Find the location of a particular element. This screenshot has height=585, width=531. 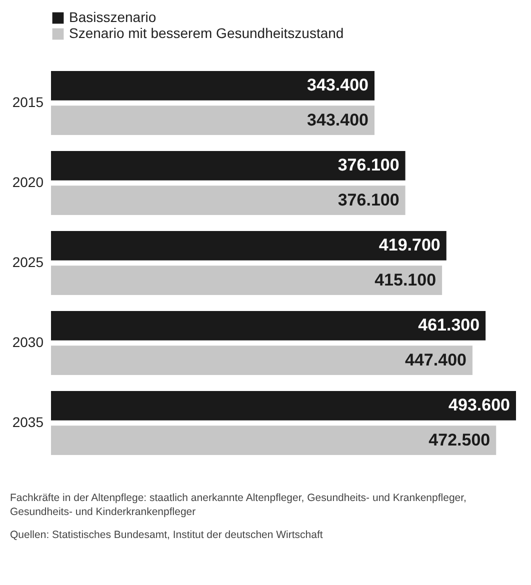

y-tick-label: 2035 is located at coordinates (28, 422).